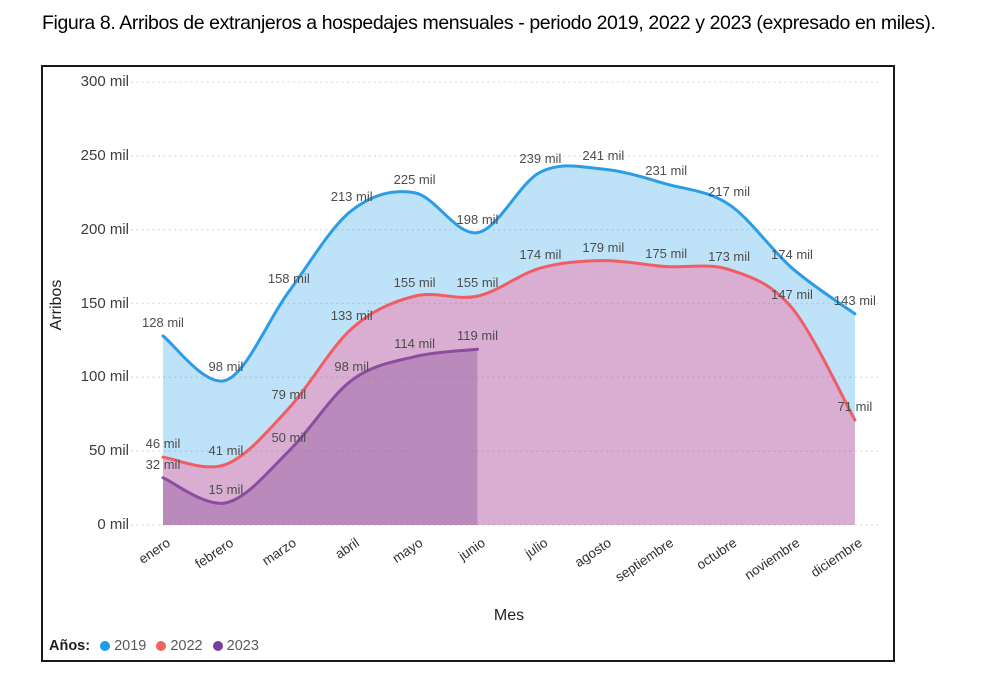 The image size is (1000, 676). Describe the element at coordinates (104, 229) in the screenshot. I see `y-tick-label: 200 mil` at that location.